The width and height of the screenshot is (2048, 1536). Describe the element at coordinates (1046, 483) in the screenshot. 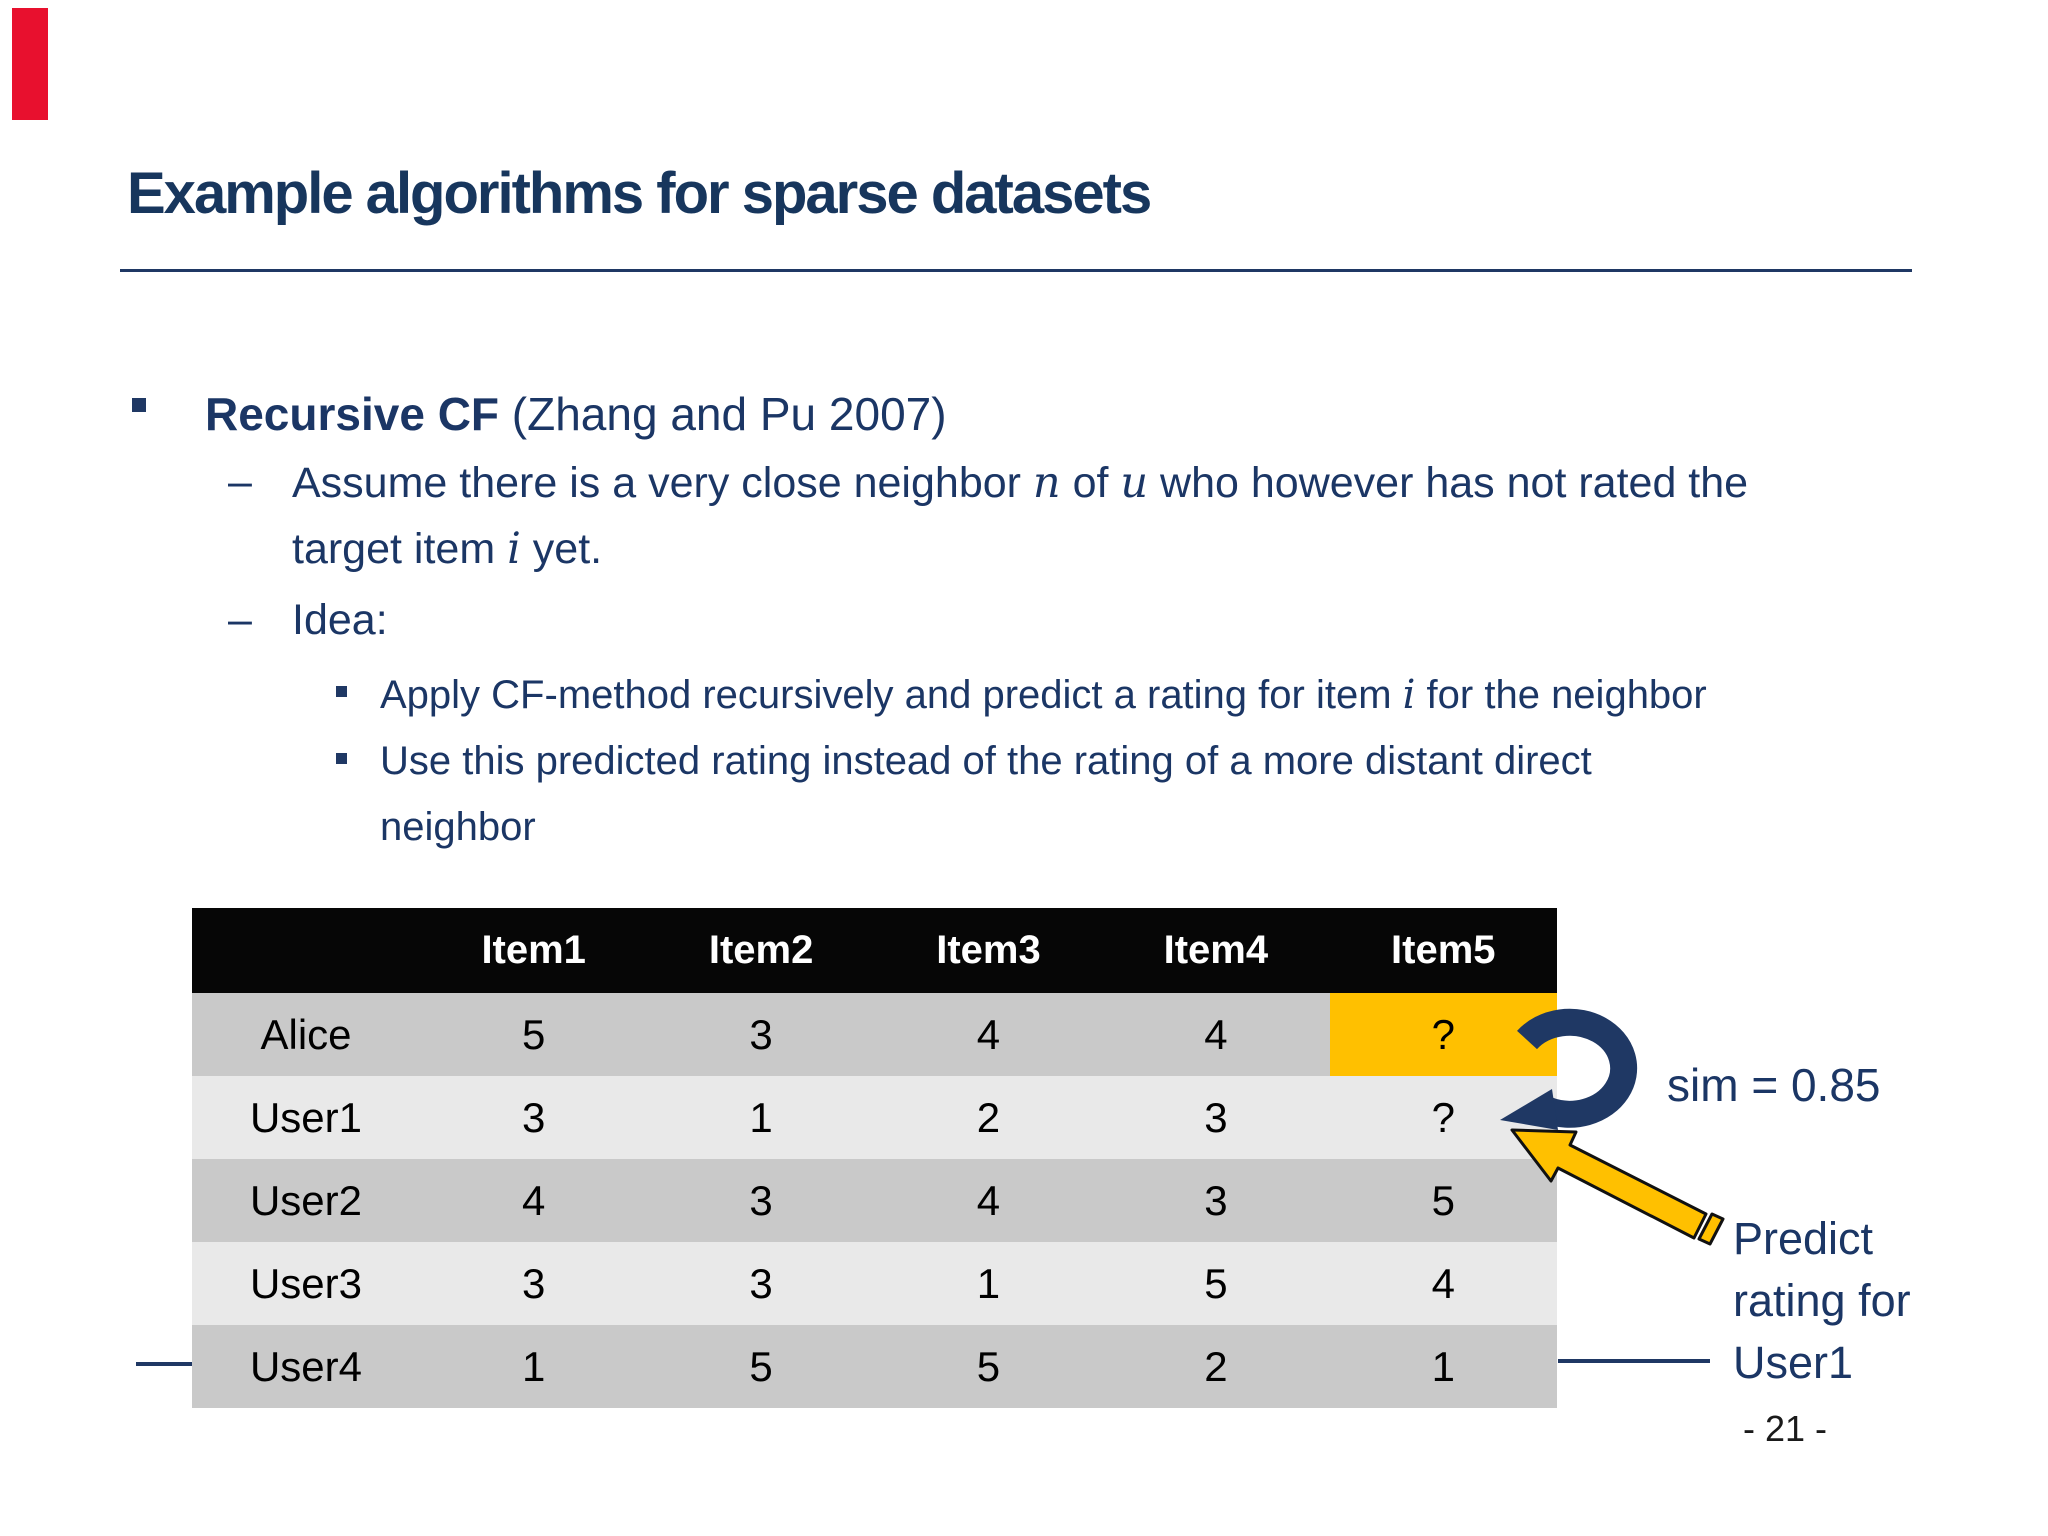

I see `math-var-n: n` at that location.